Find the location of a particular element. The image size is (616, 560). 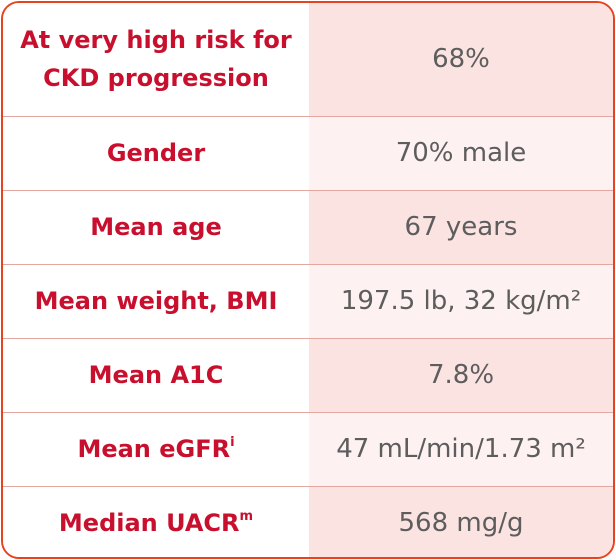

row-label-egfr-text: Mean eGFR is located at coordinates (154, 449).